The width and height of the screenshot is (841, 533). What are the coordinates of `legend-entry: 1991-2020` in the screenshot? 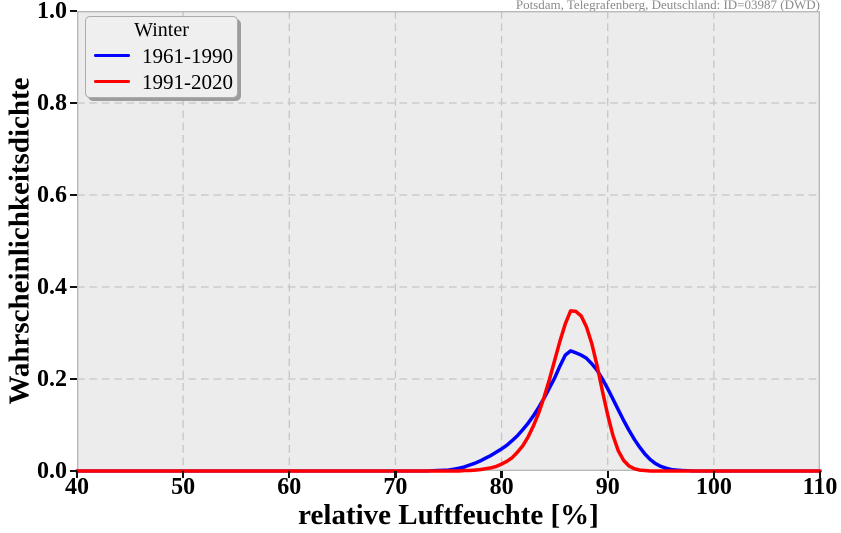 It's located at (163, 82).